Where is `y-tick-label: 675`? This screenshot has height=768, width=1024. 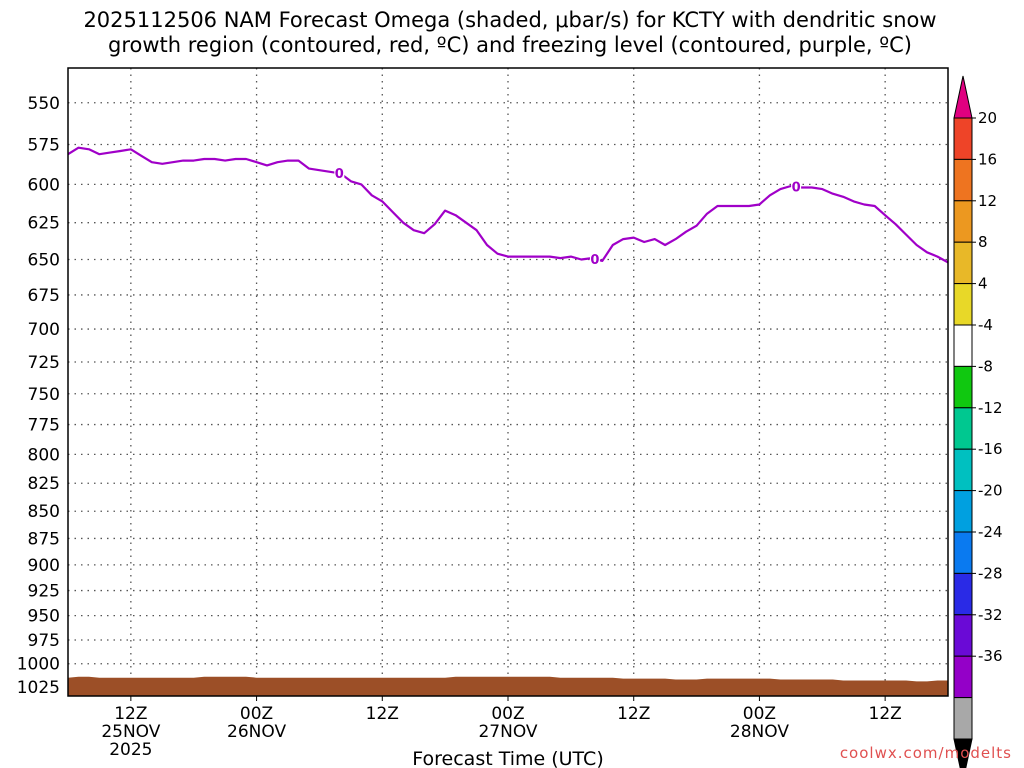 y-tick-label: 675 is located at coordinates (44, 296).